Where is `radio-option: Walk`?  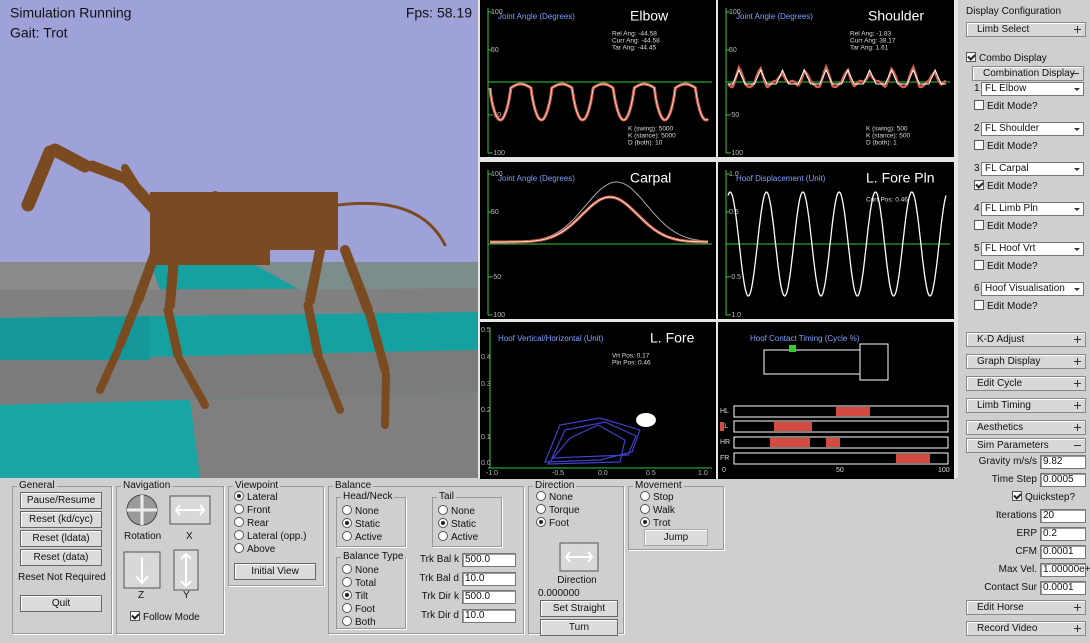
radio-option: Walk is located at coordinates (657, 510).